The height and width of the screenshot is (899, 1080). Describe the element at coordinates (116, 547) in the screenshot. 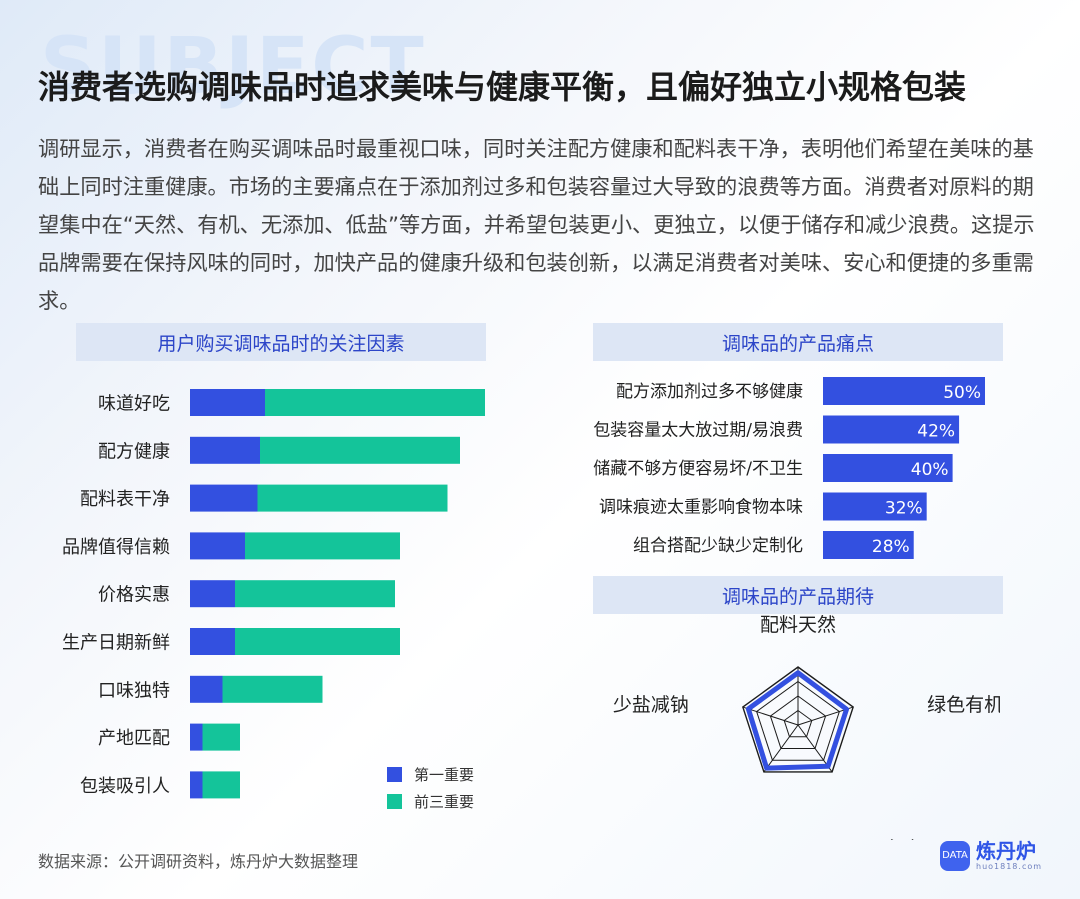

I see `factor-label: 品牌值得信赖` at that location.